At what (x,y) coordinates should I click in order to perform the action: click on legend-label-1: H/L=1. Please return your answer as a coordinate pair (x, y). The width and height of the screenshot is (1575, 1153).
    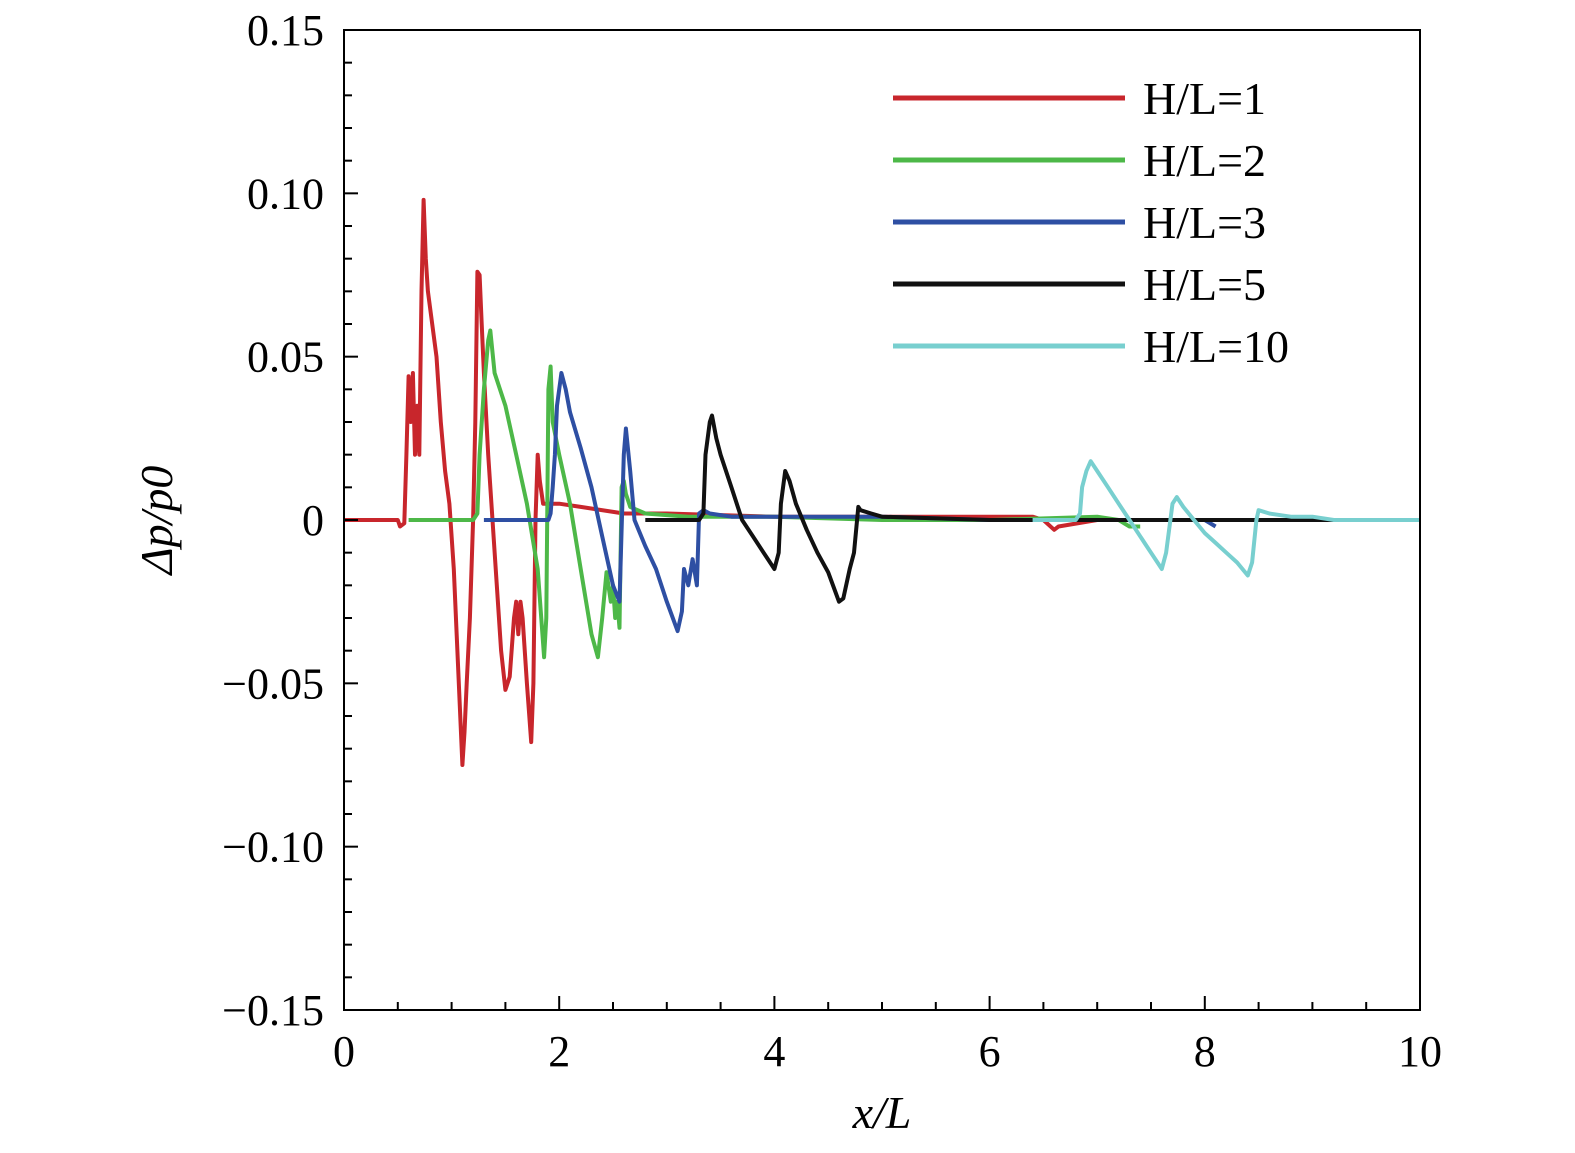
    Looking at the image, I should click on (1204, 98).